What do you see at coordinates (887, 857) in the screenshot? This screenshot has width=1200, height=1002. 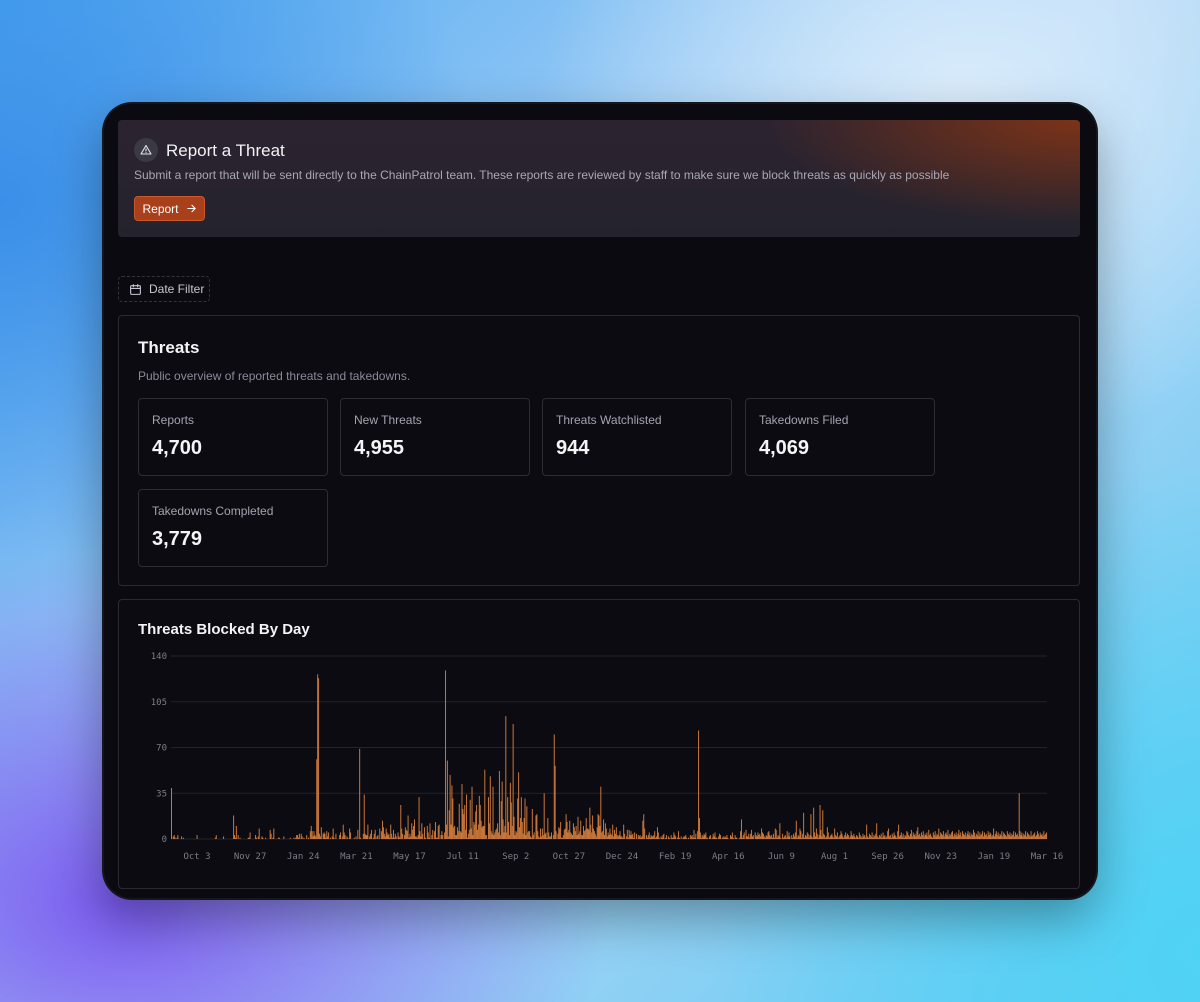 I see `x-tick-label: Sep 26` at bounding box center [887, 857].